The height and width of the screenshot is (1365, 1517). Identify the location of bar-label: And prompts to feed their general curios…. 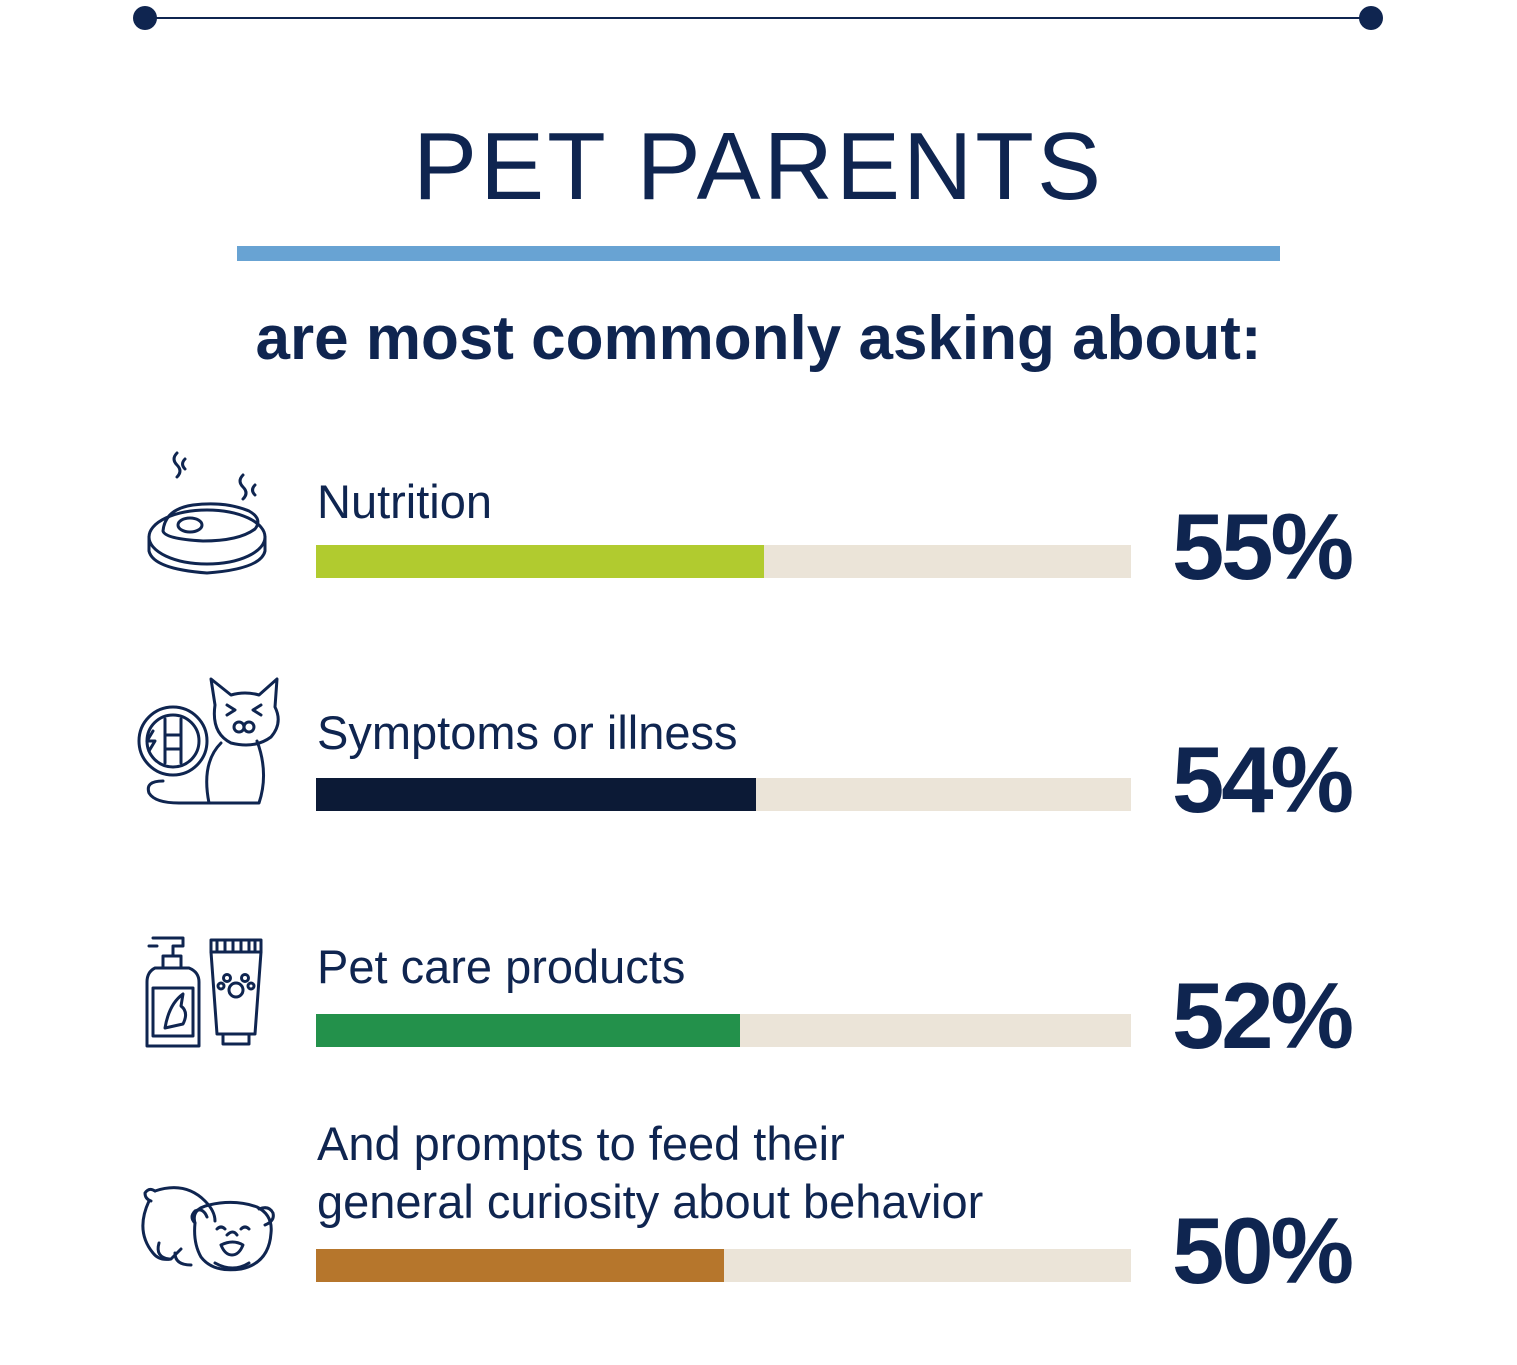
(650, 1172).